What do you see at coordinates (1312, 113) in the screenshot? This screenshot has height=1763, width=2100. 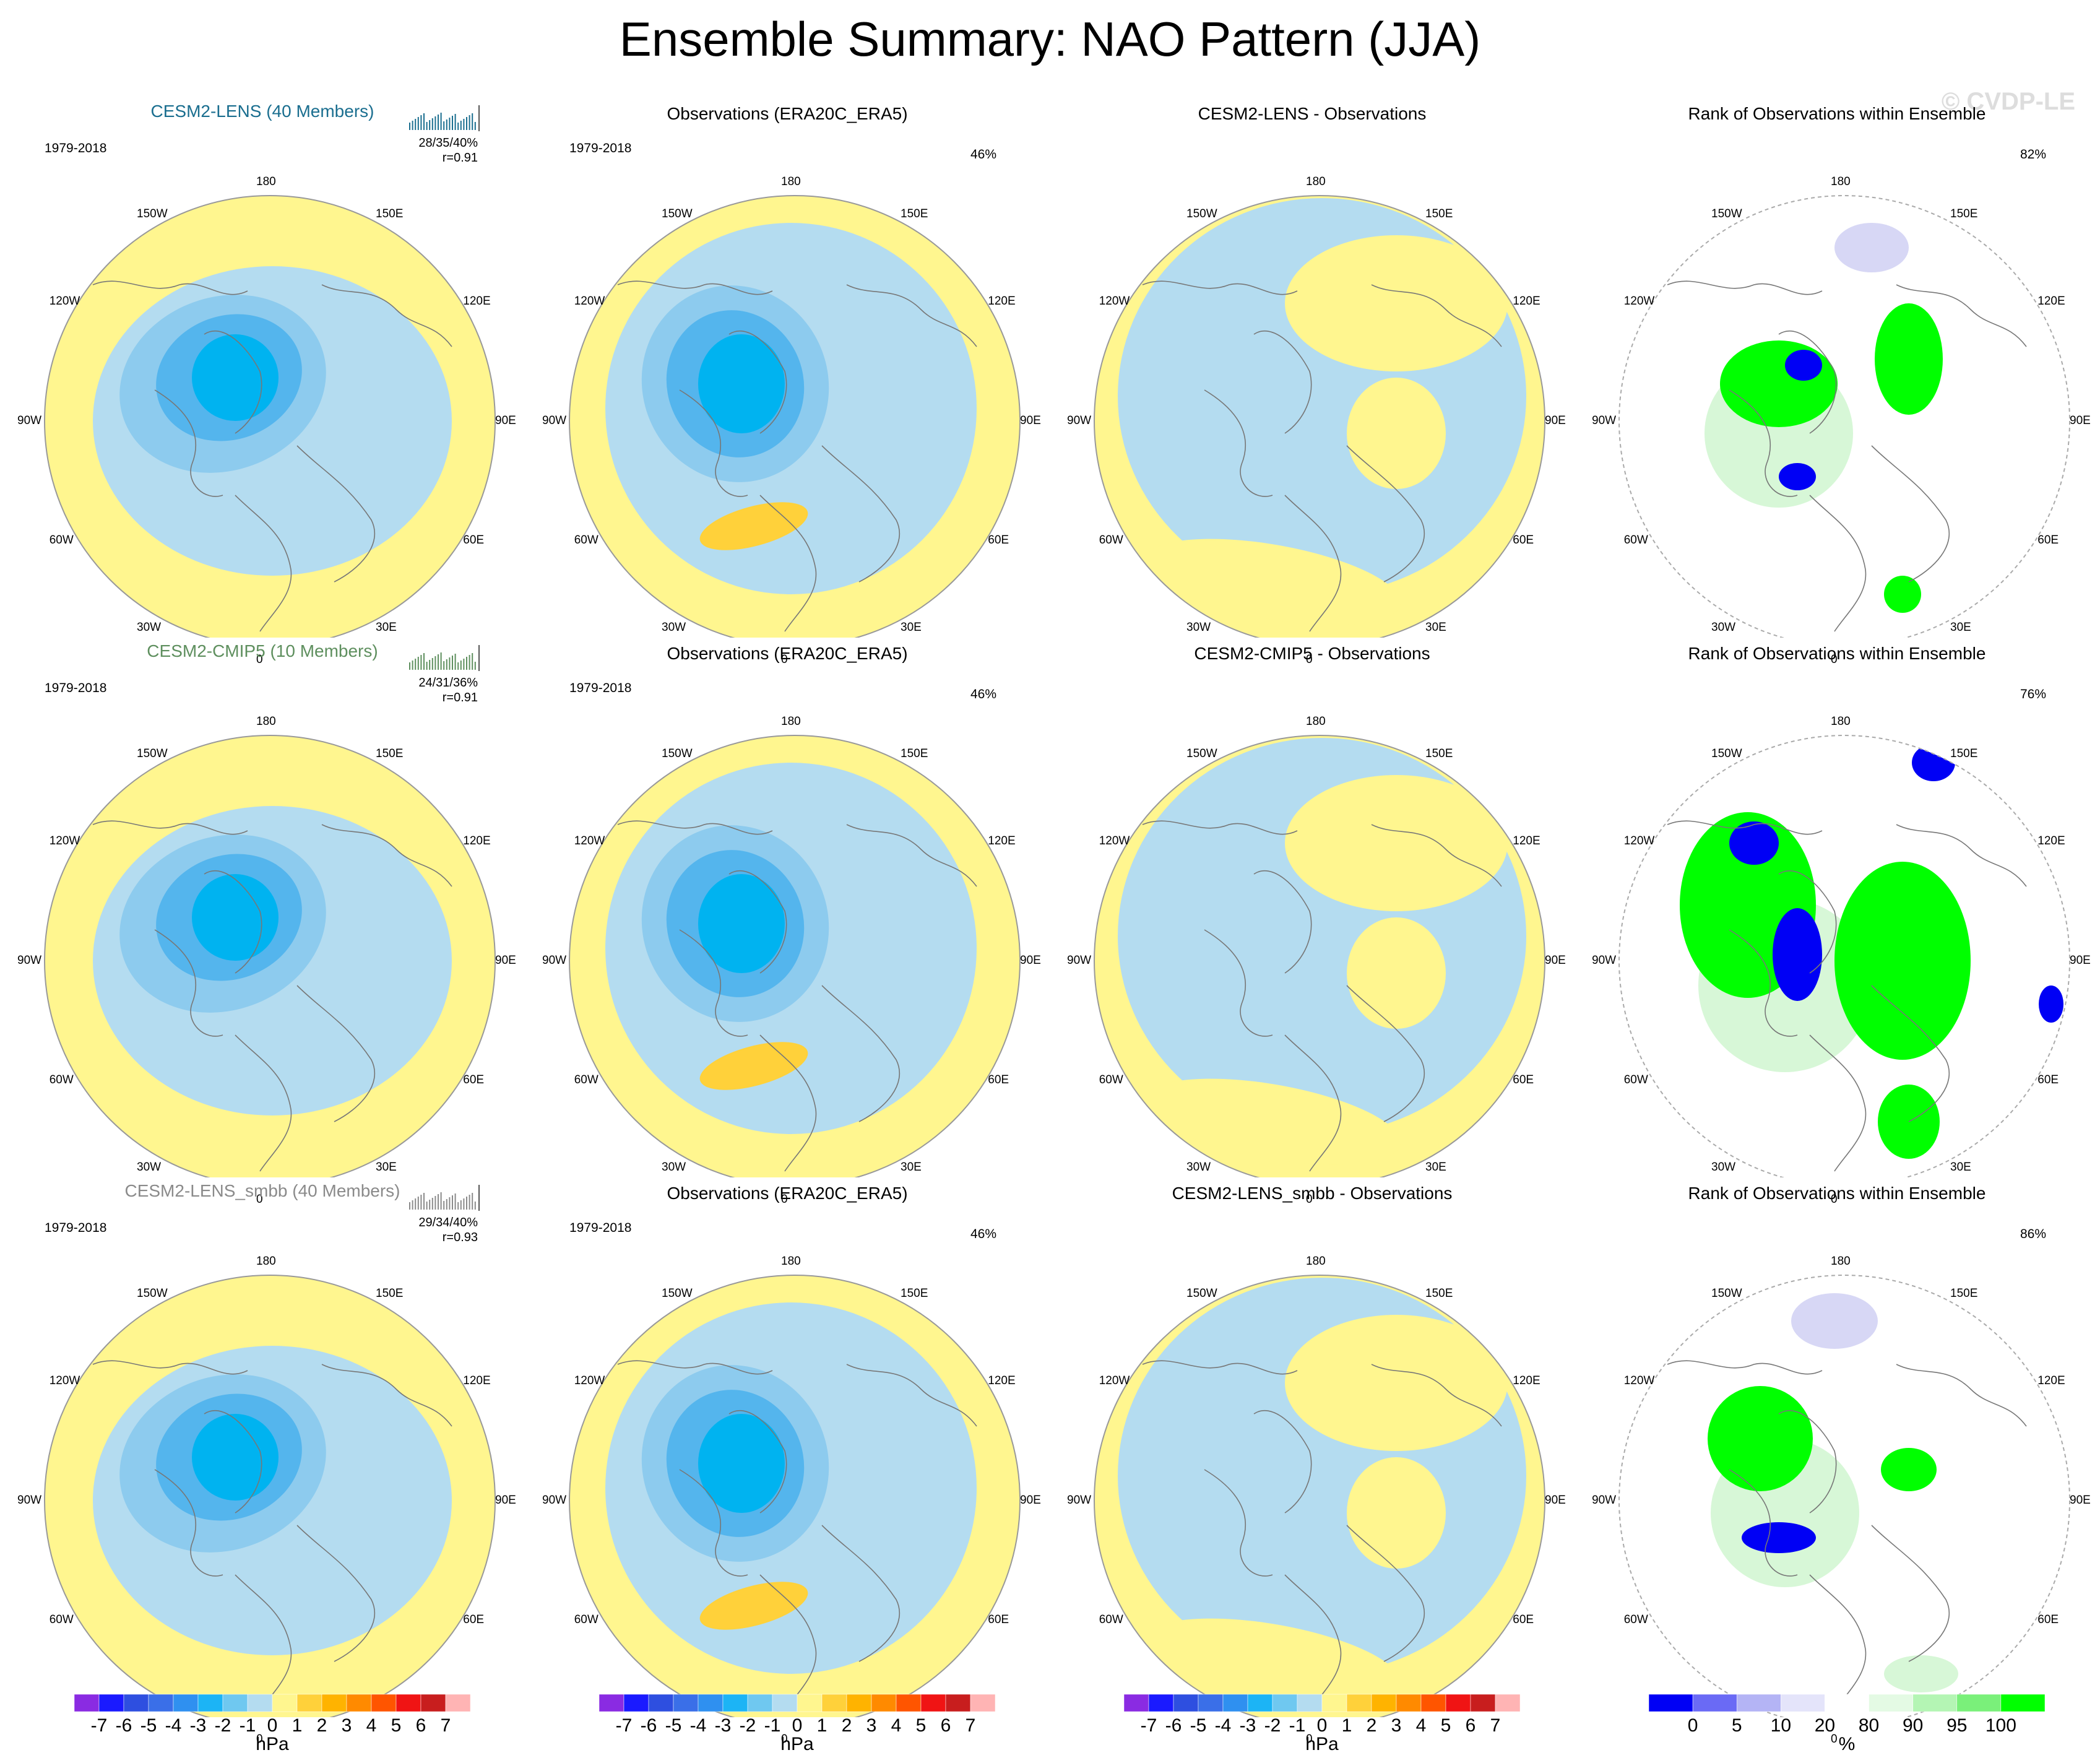 I see `panel-title: CESM2-LENS - Observations` at bounding box center [1312, 113].